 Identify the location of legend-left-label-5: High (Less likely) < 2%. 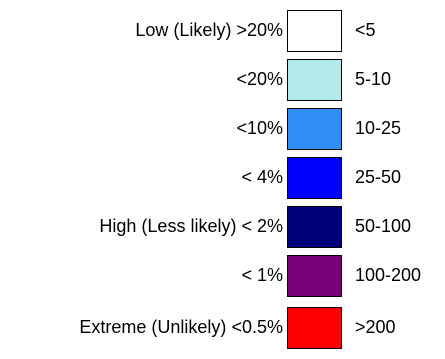
(191, 226).